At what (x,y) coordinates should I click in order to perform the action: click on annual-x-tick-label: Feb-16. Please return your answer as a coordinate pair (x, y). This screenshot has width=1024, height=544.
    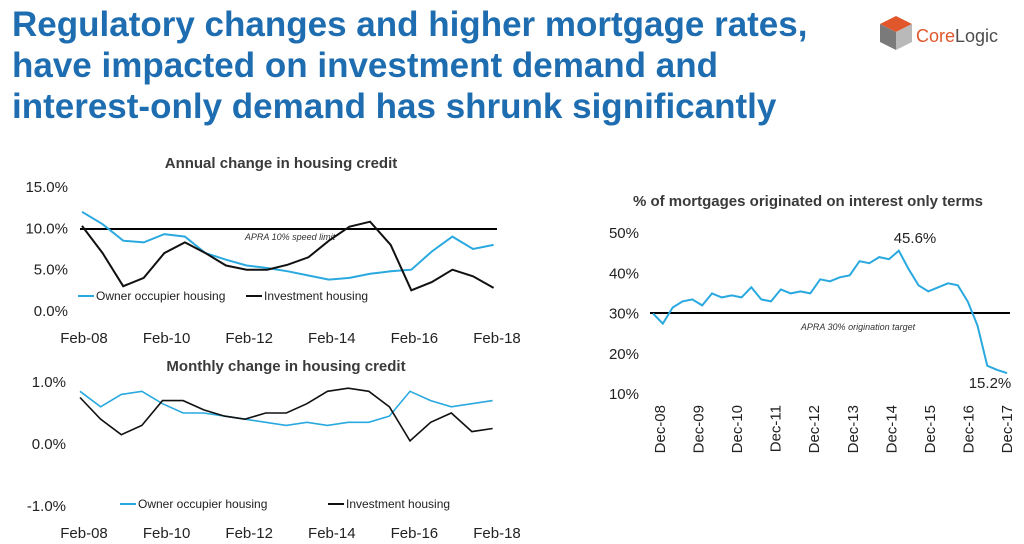
    Looking at the image, I should click on (415, 338).